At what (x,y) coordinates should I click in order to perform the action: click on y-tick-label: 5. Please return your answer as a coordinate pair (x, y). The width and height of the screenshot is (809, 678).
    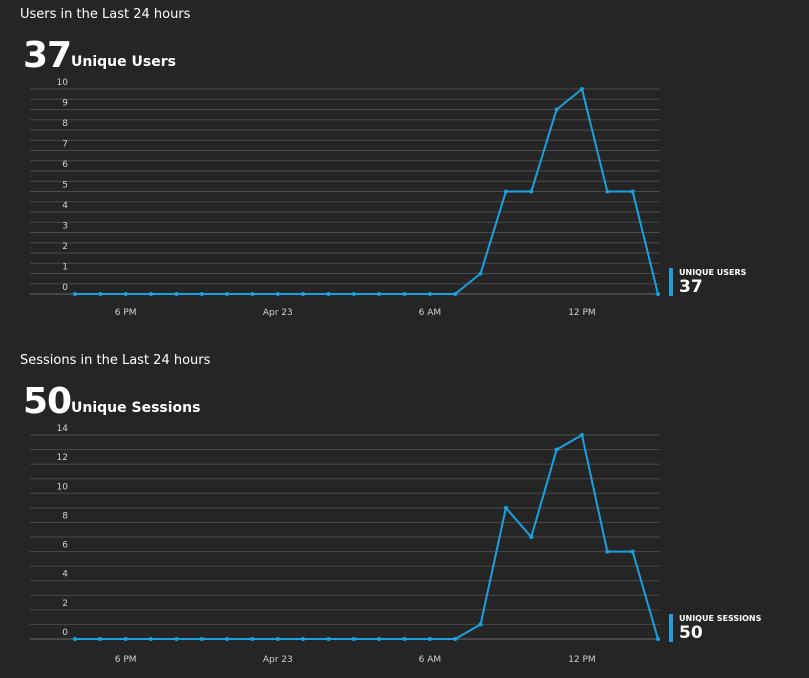
    Looking at the image, I should click on (65, 186).